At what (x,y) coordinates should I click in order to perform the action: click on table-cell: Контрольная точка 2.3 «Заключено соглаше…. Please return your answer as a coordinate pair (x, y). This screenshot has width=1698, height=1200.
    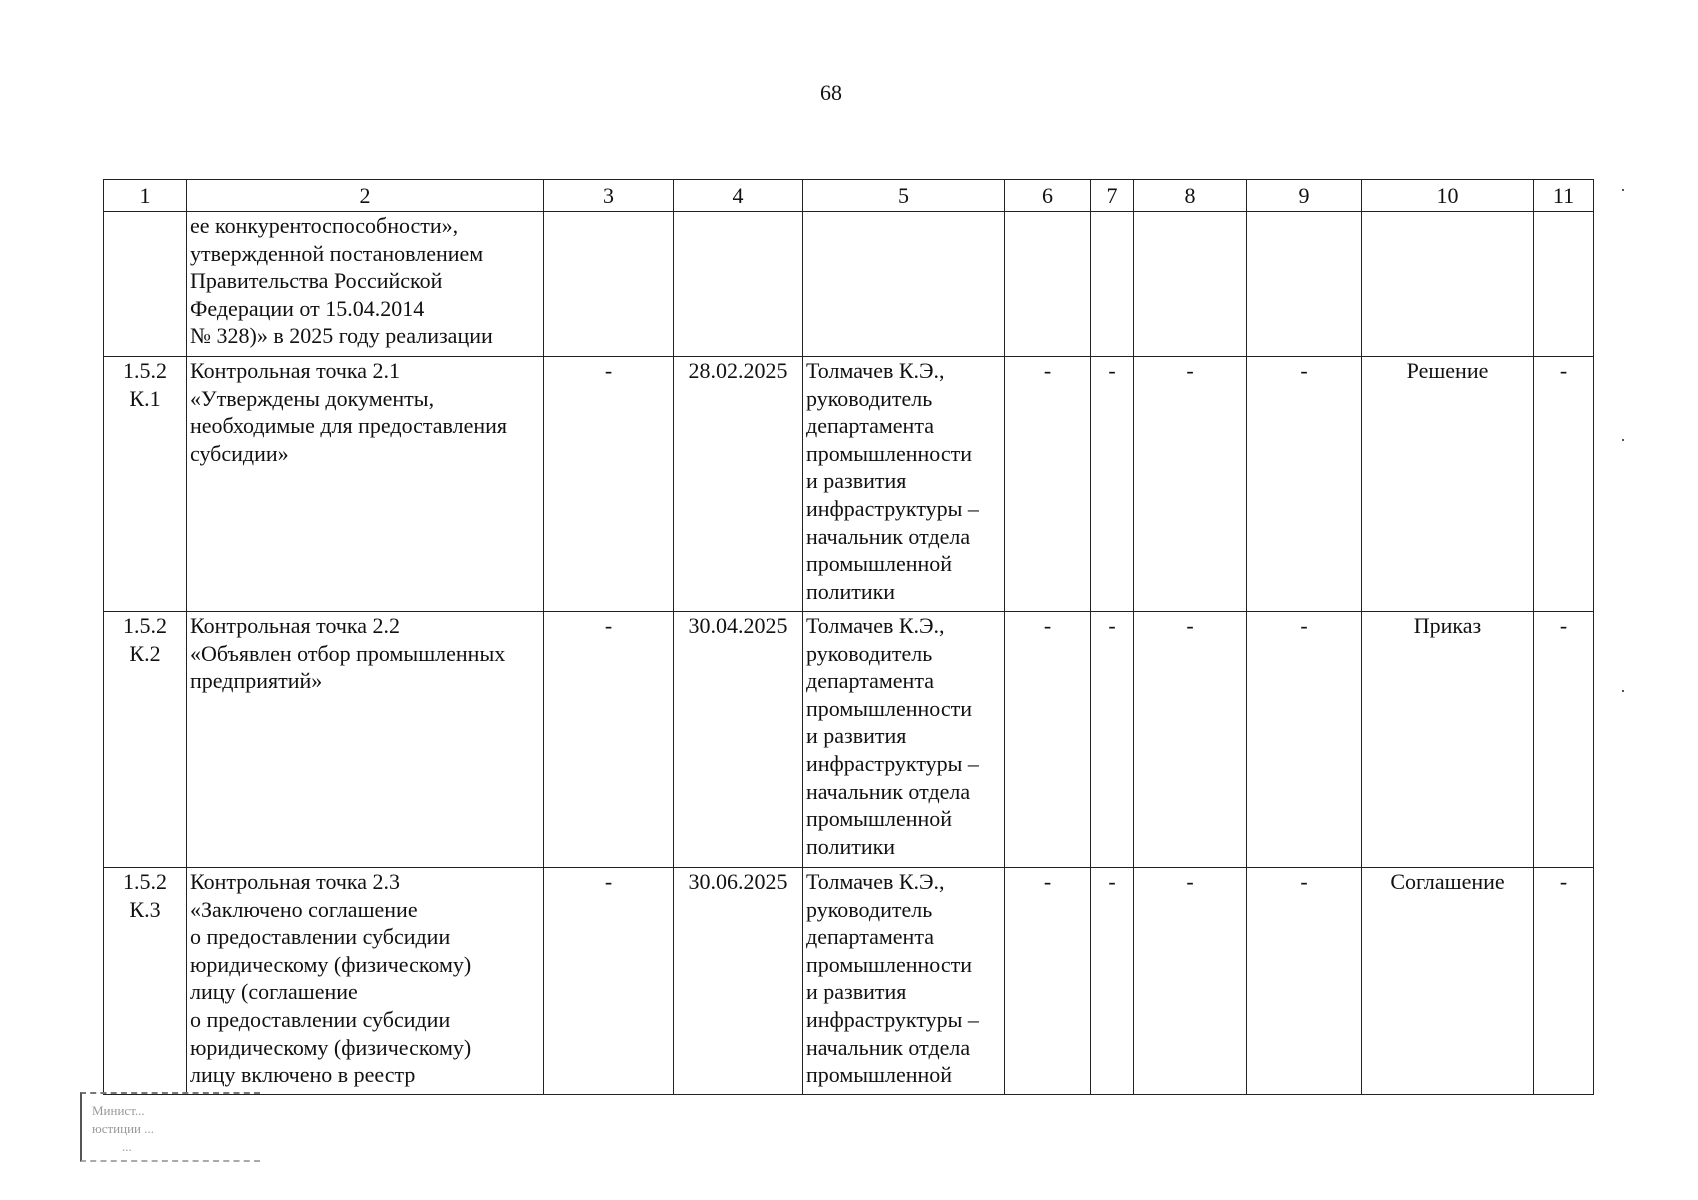
    Looking at the image, I should click on (365, 981).